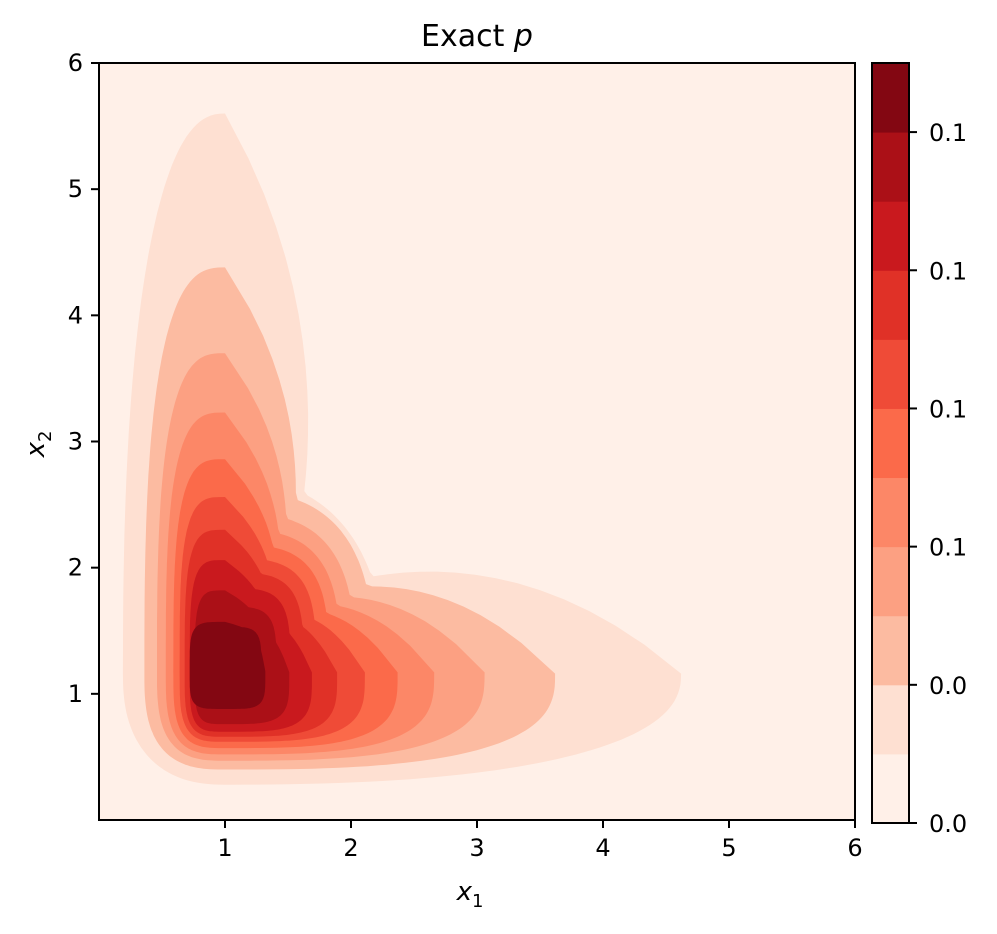  What do you see at coordinates (476, 848) in the screenshot?
I see `x-tick-label: 3` at bounding box center [476, 848].